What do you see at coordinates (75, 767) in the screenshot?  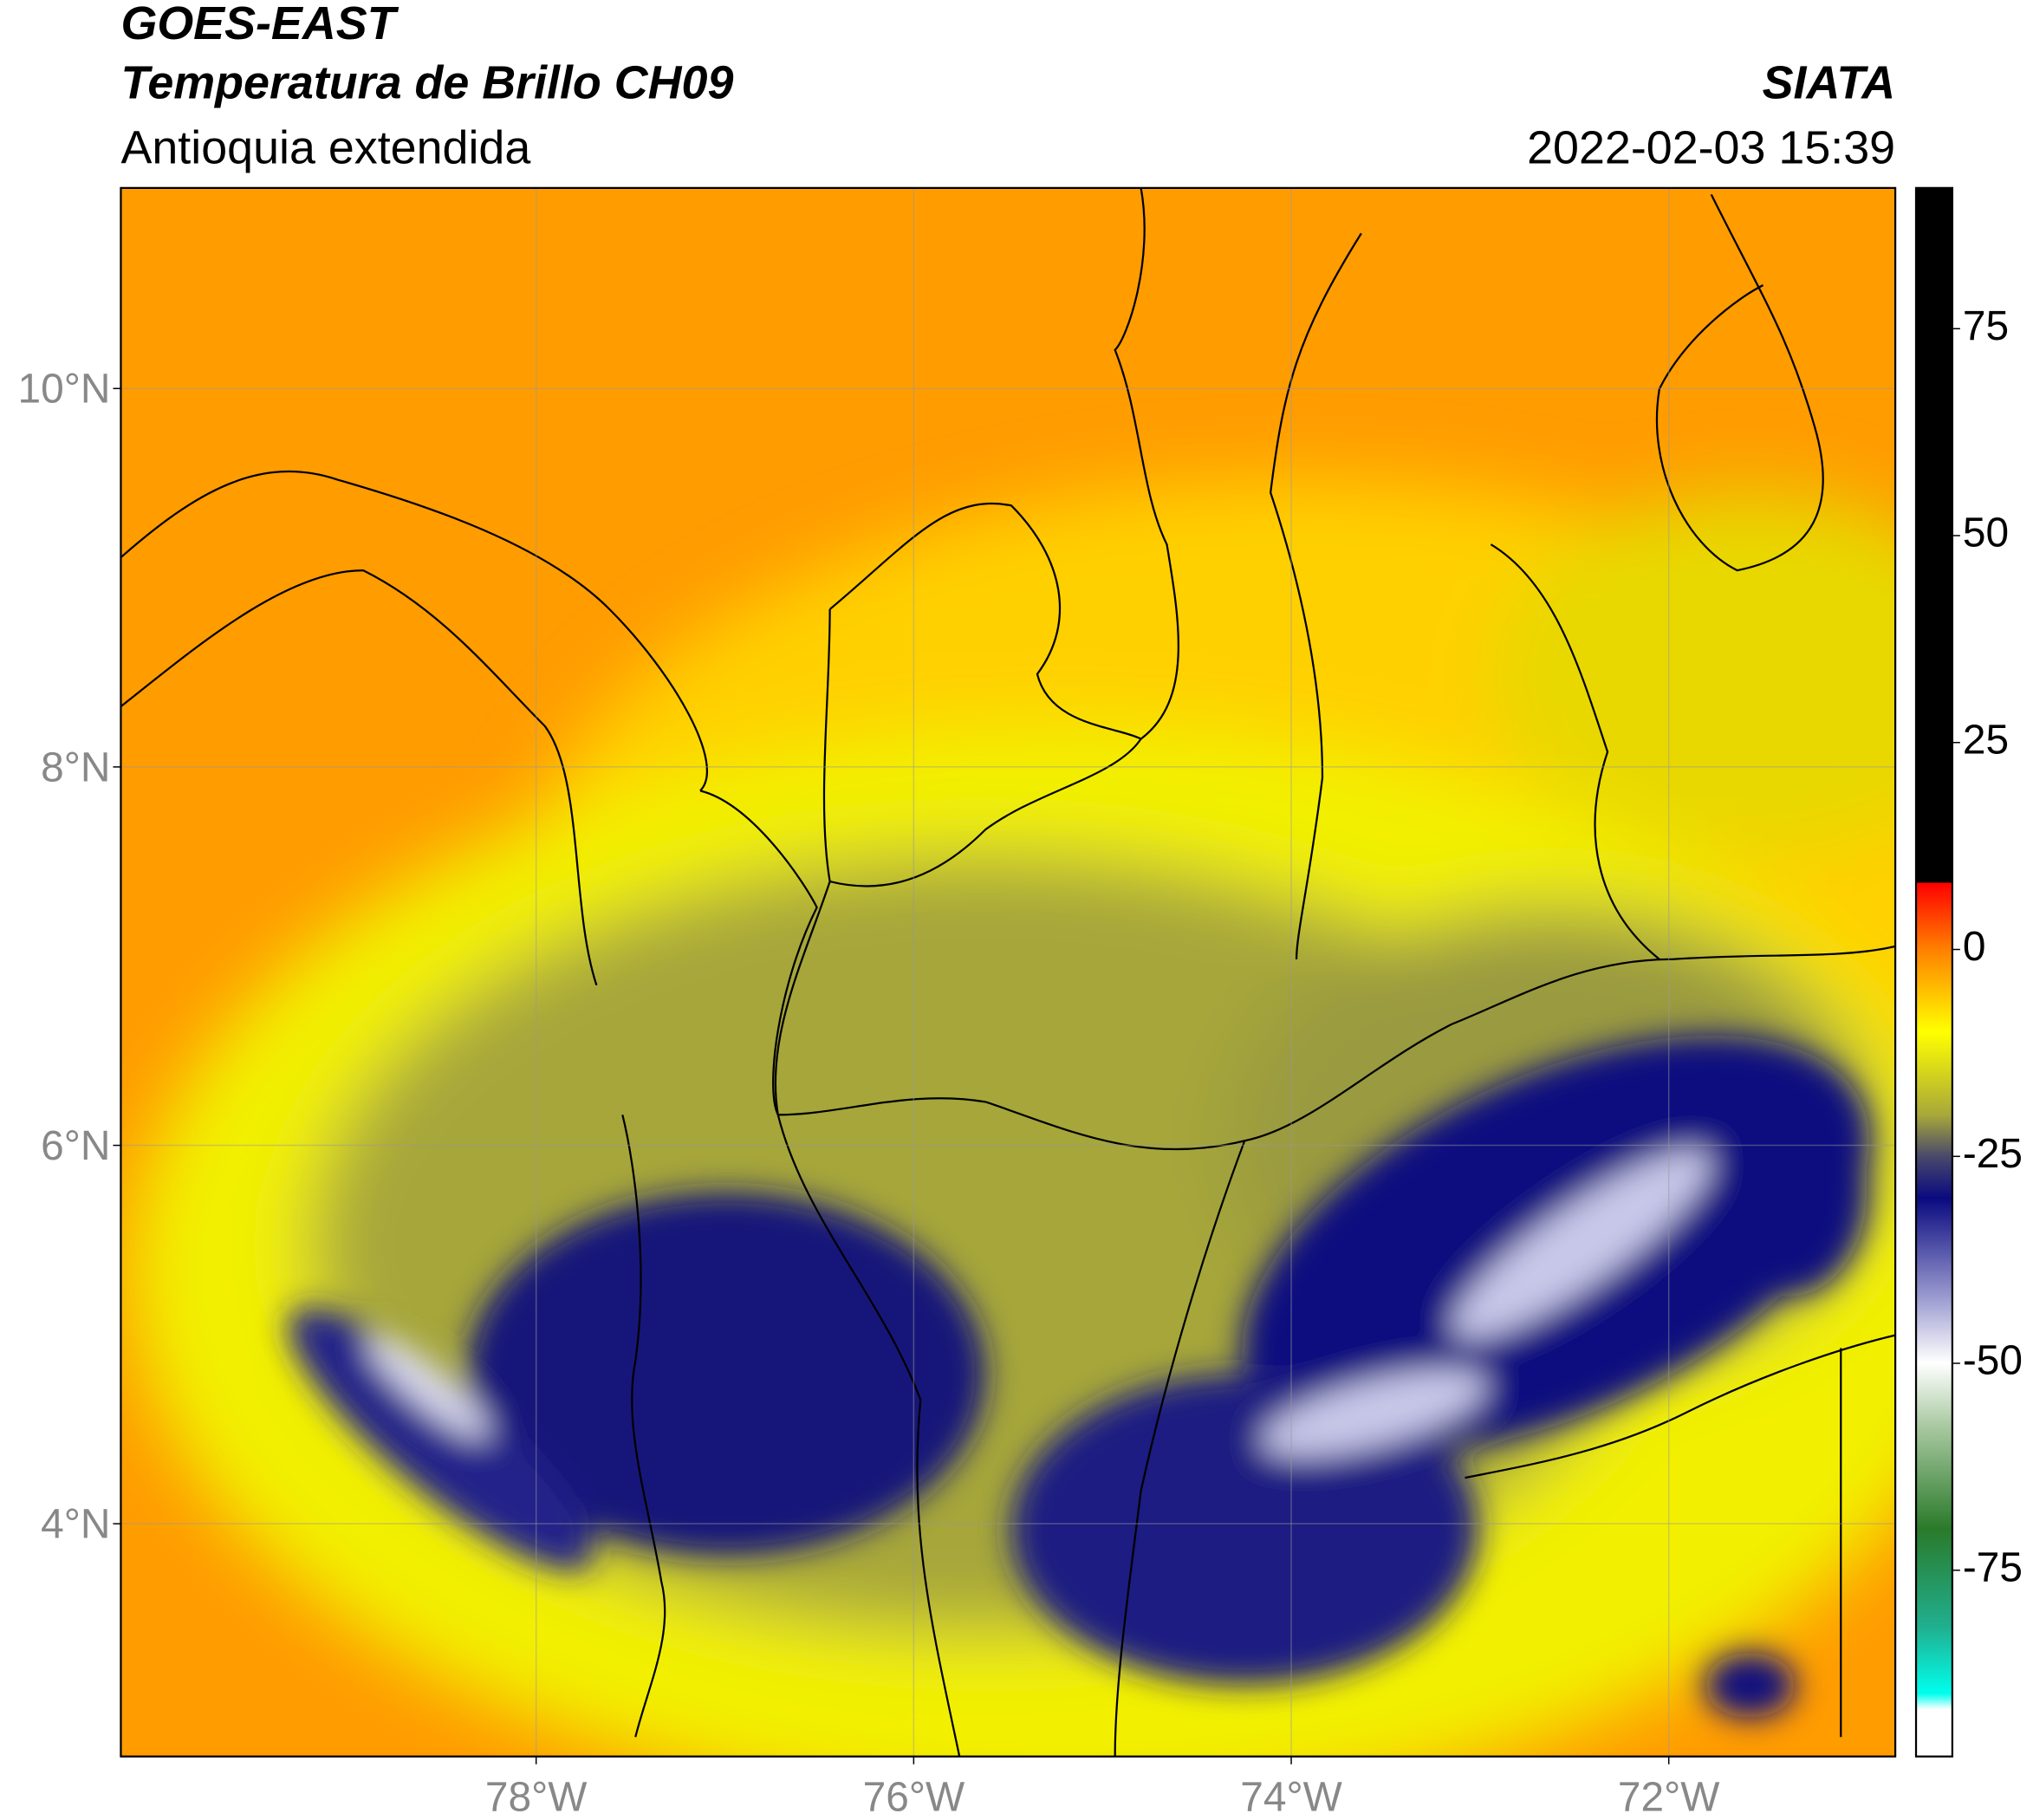 I see `y-tick-label: 8°N` at bounding box center [75, 767].